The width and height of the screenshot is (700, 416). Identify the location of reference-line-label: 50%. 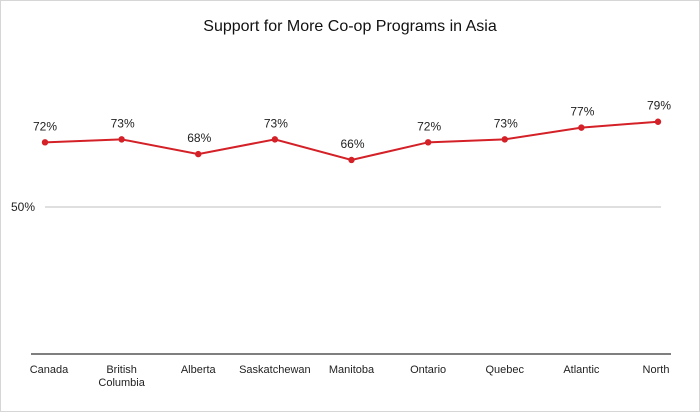
(23, 207).